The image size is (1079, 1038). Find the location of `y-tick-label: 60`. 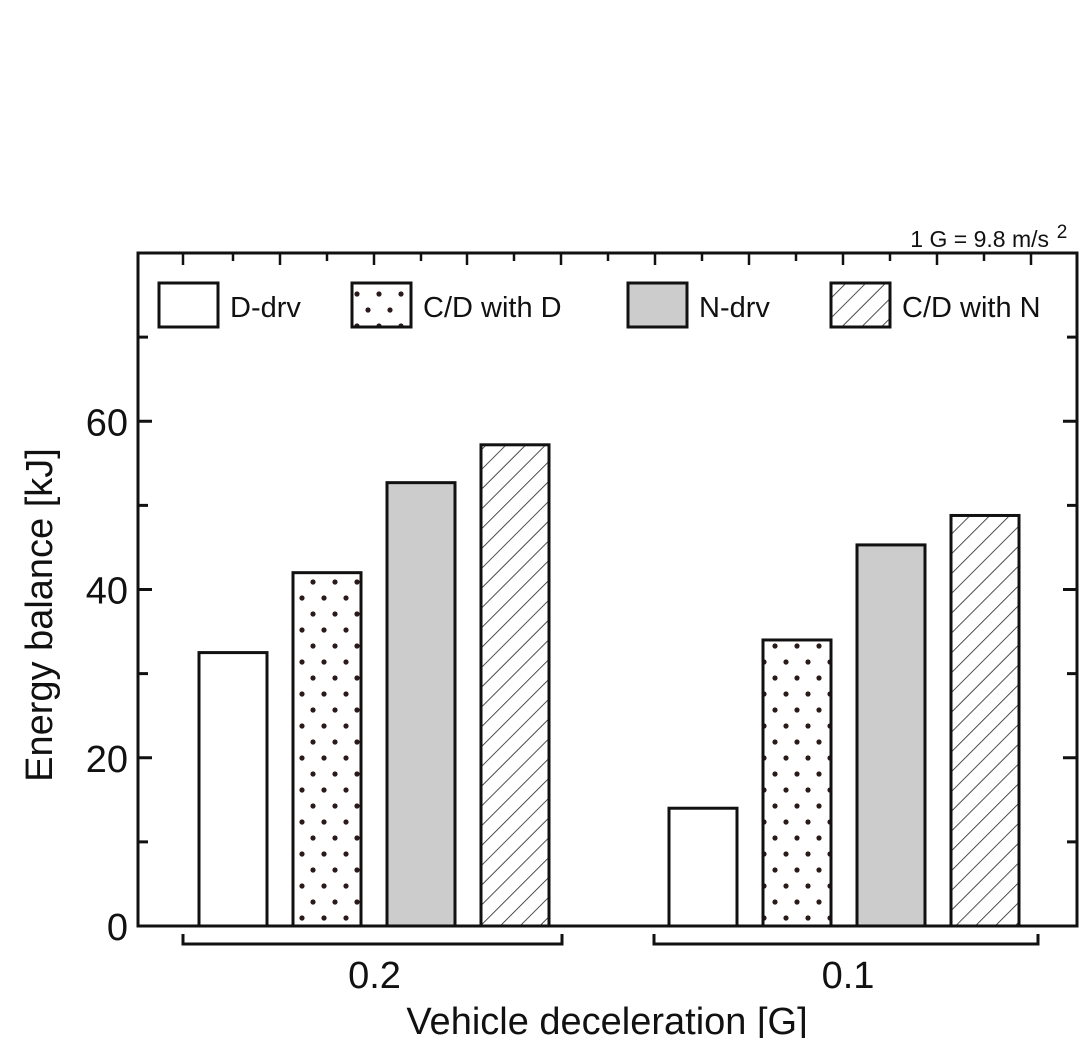

y-tick-label: 60 is located at coordinates (107, 423).